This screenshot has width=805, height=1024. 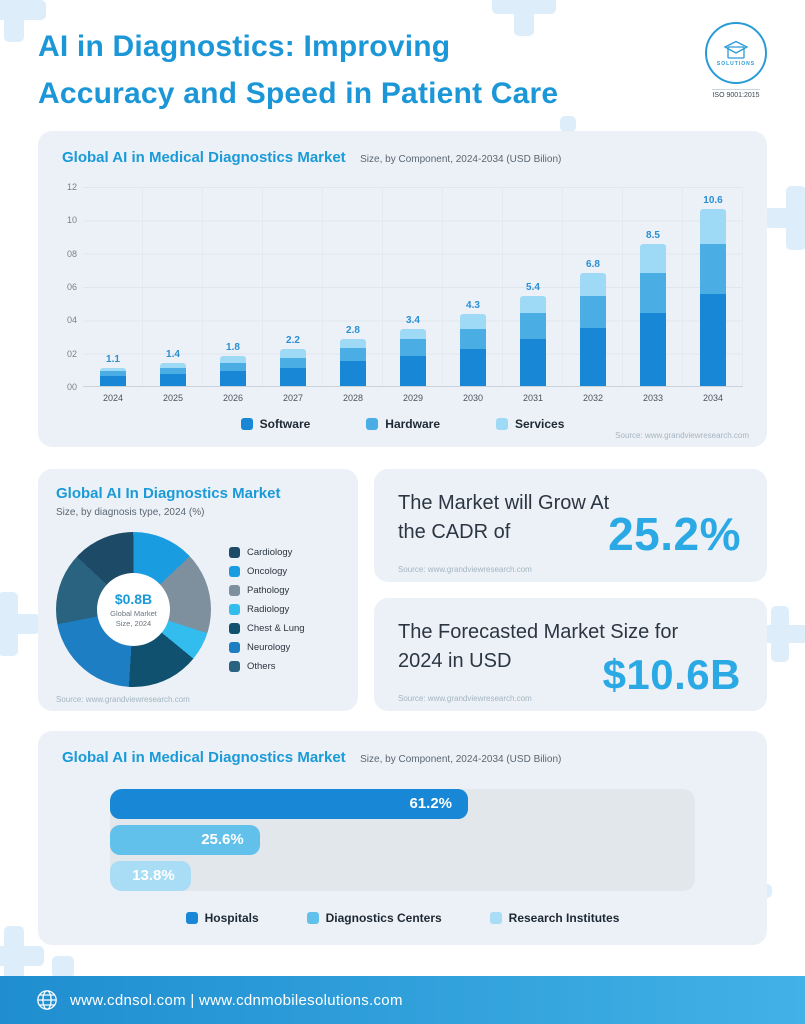 What do you see at coordinates (383, 918) in the screenshot?
I see `legend-label: Diagnostics Centers` at bounding box center [383, 918].